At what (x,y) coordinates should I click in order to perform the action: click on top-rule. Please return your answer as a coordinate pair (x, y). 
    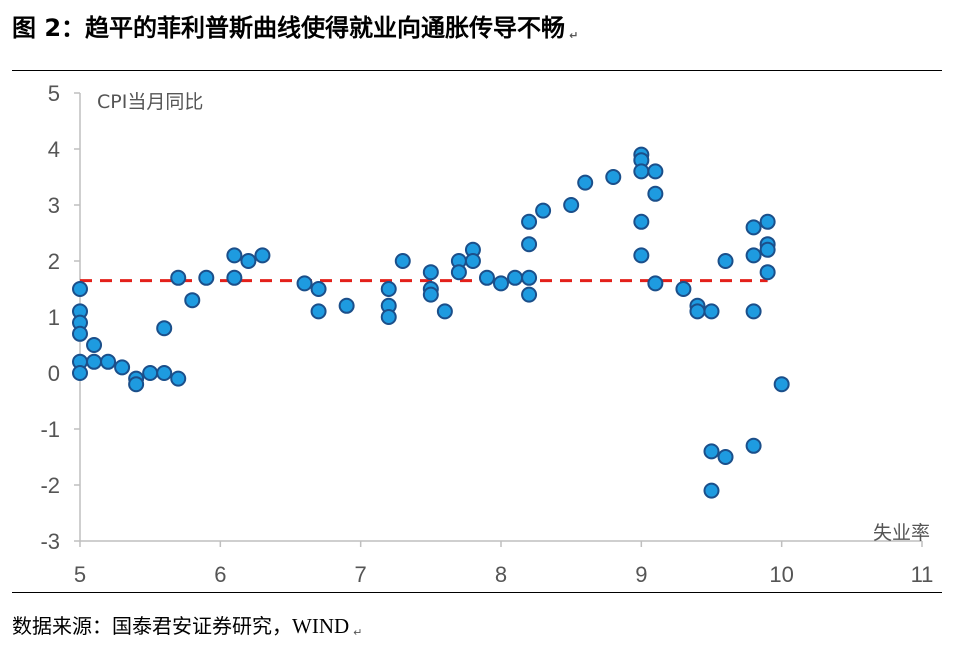
    Looking at the image, I should click on (477, 70).